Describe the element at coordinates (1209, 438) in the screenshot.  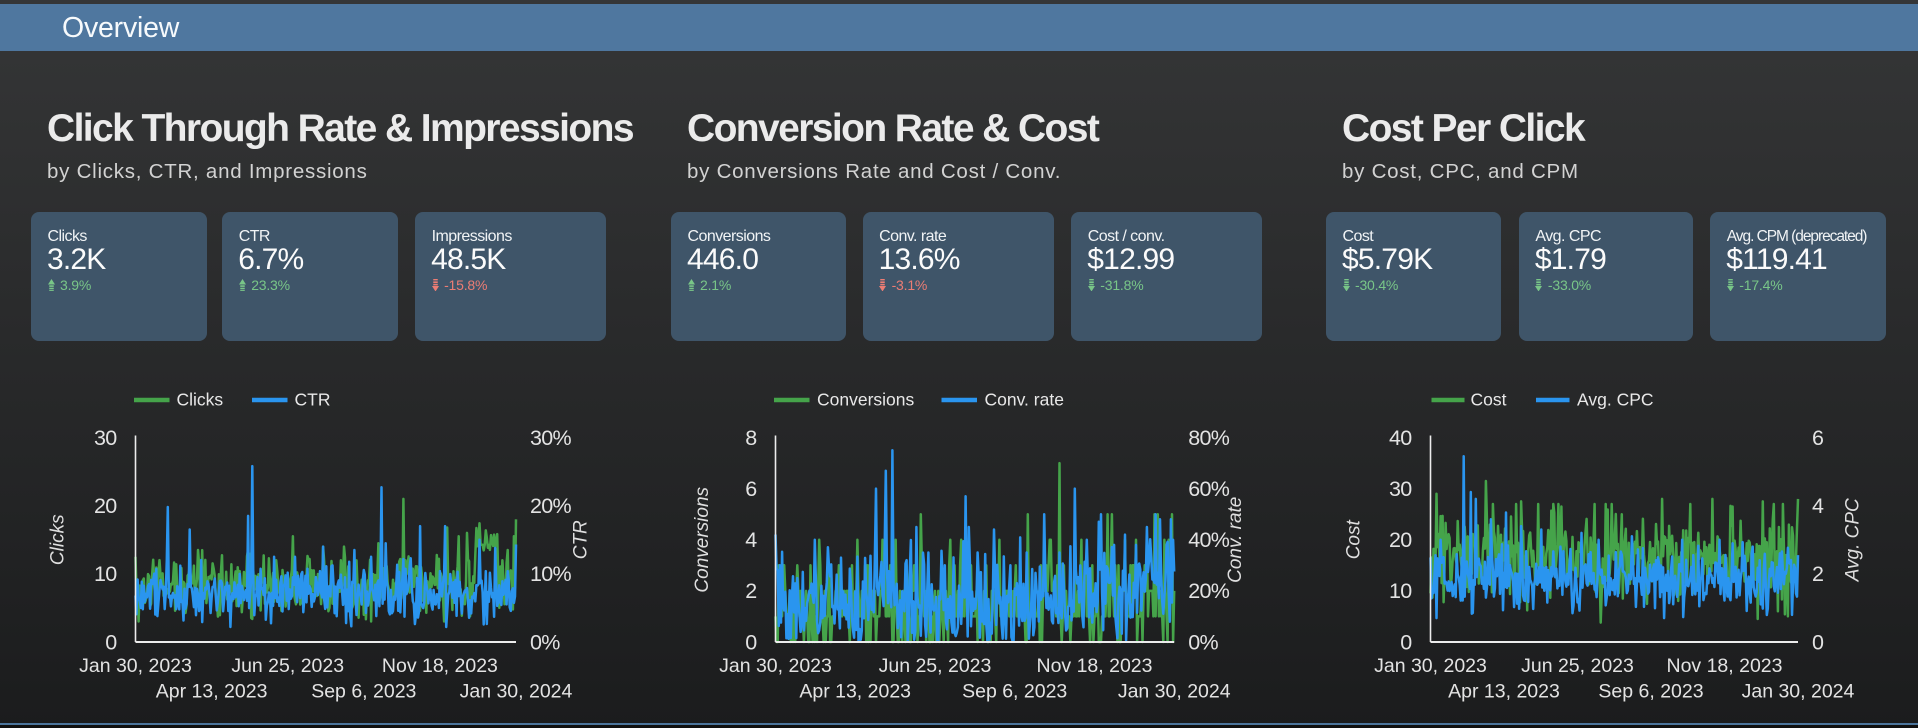
I see `svg-text: 80%` at that location.